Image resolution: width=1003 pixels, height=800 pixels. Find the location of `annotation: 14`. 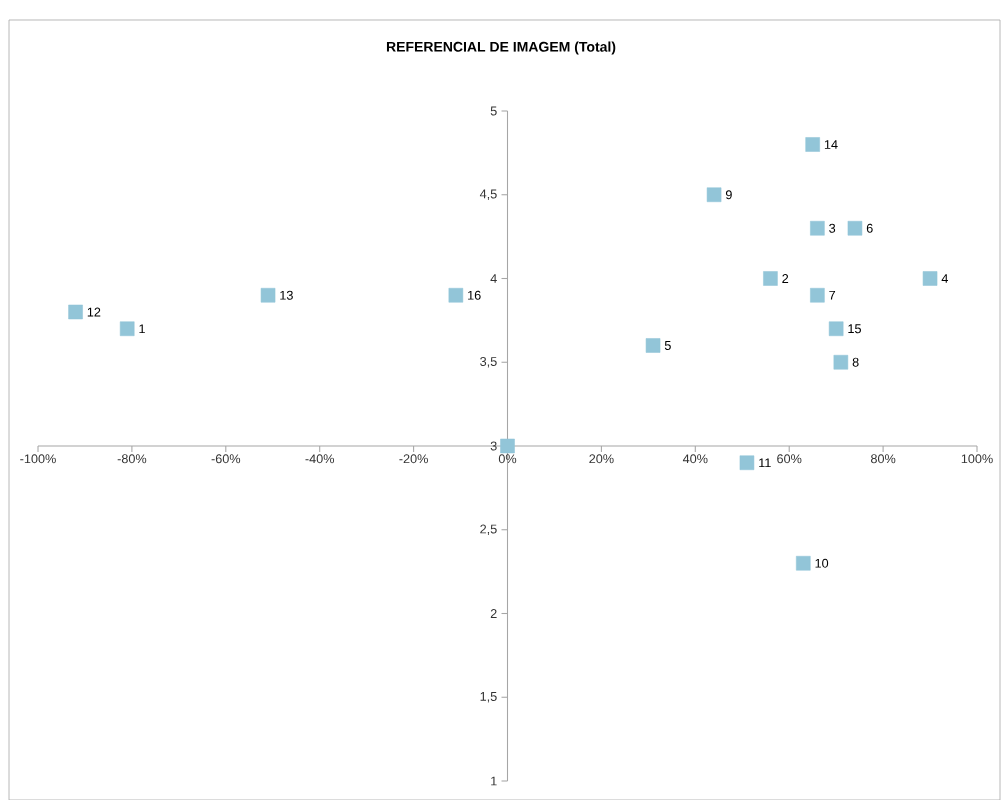

annotation: 14 is located at coordinates (831, 144).